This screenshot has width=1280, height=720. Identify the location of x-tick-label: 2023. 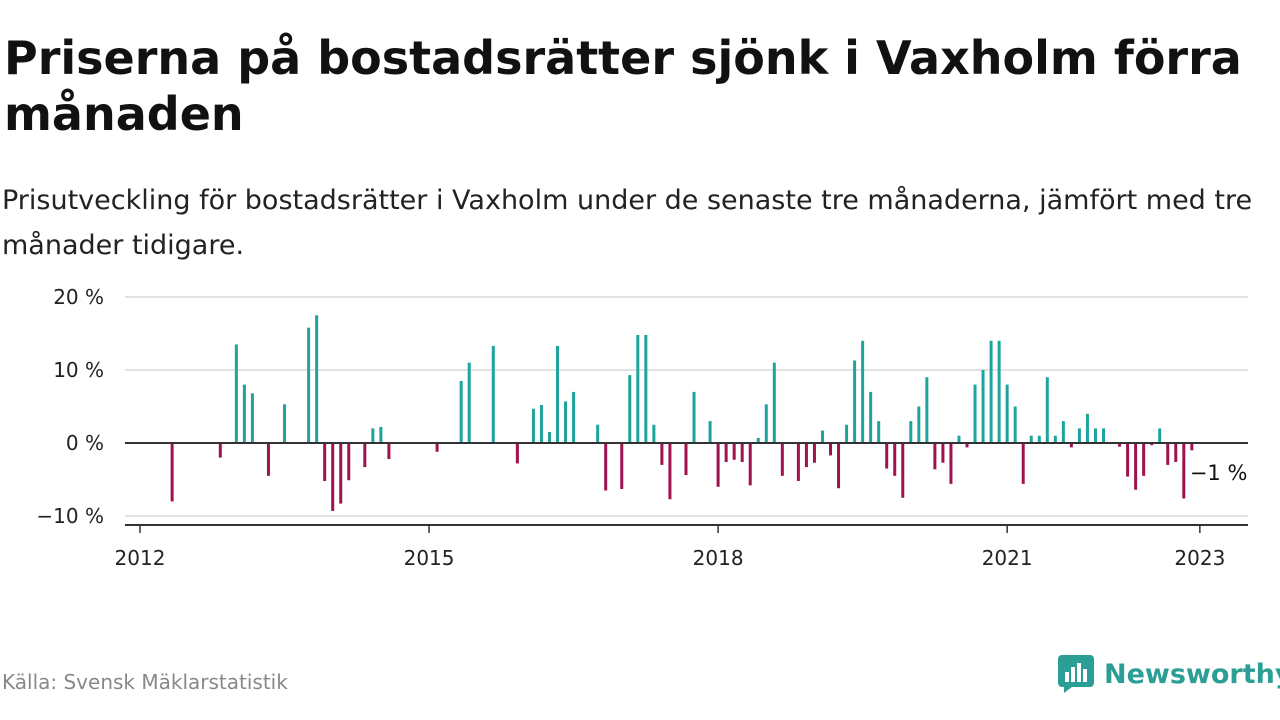
(1199, 558).